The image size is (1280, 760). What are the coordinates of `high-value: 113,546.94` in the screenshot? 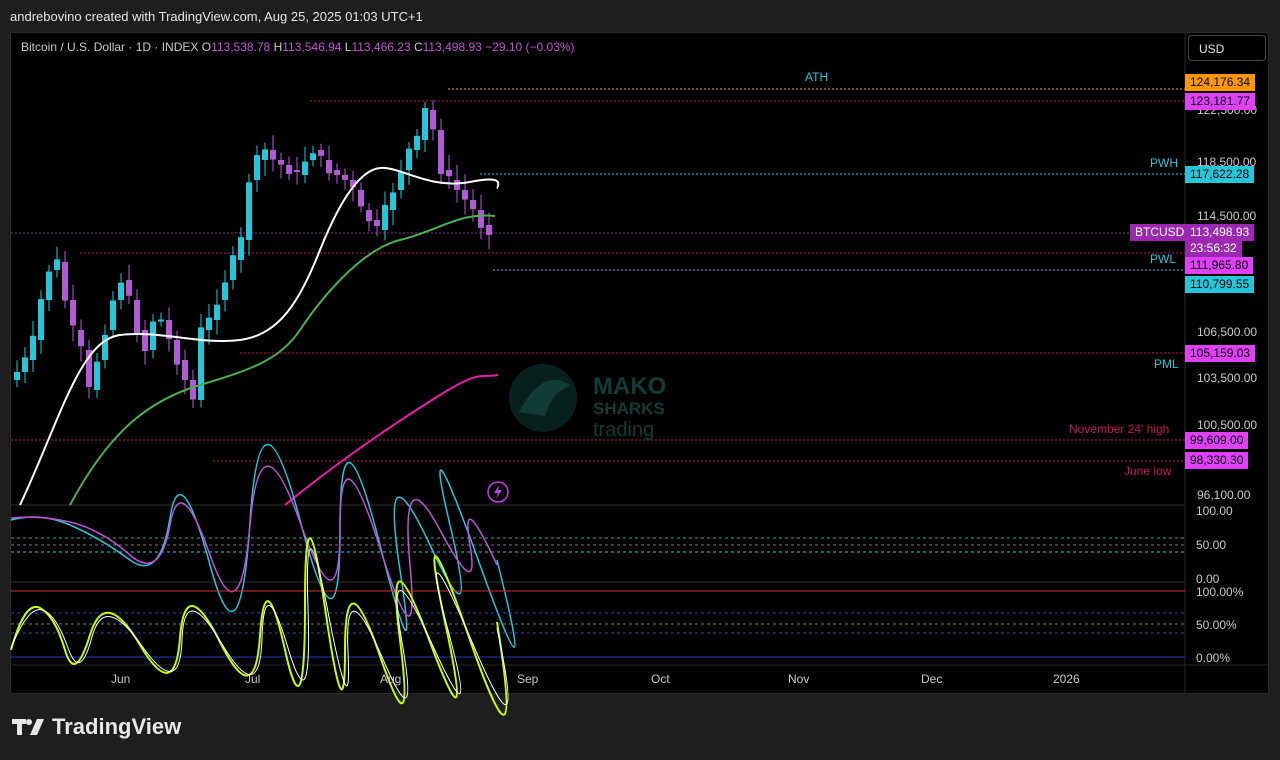 It's located at (312, 47).